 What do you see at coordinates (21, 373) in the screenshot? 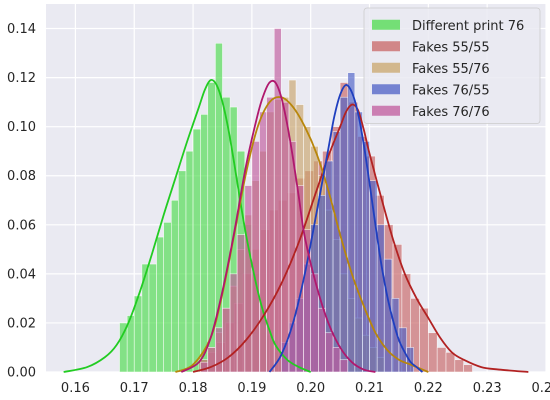
I see `y-tick-label: 0.00` at bounding box center [21, 373].